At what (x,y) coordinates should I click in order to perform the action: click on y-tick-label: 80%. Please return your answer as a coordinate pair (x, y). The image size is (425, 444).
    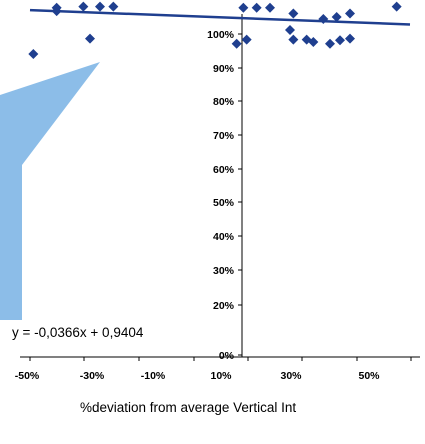
    Looking at the image, I should click on (224, 102).